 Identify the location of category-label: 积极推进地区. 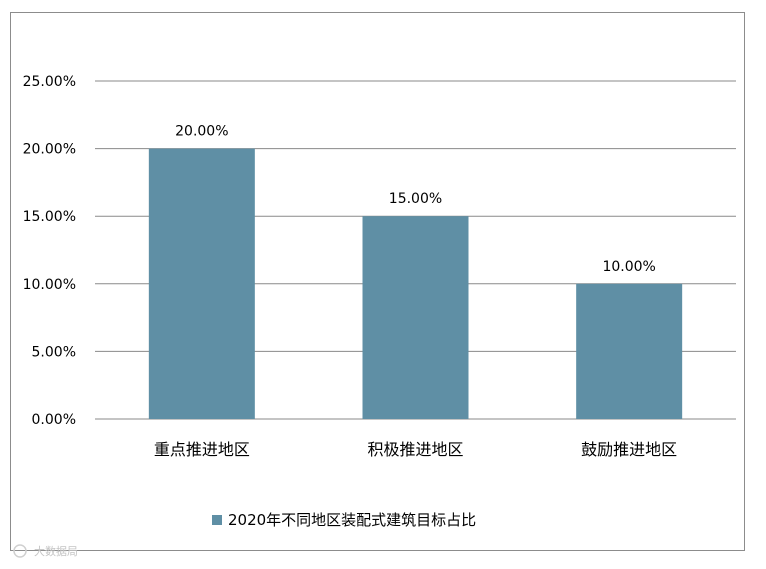
(415, 449).